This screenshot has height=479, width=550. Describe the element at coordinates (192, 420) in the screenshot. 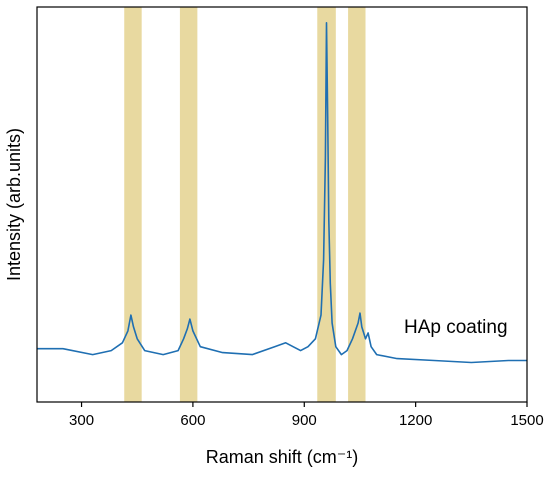

I see `x-tick-label: 600` at that location.